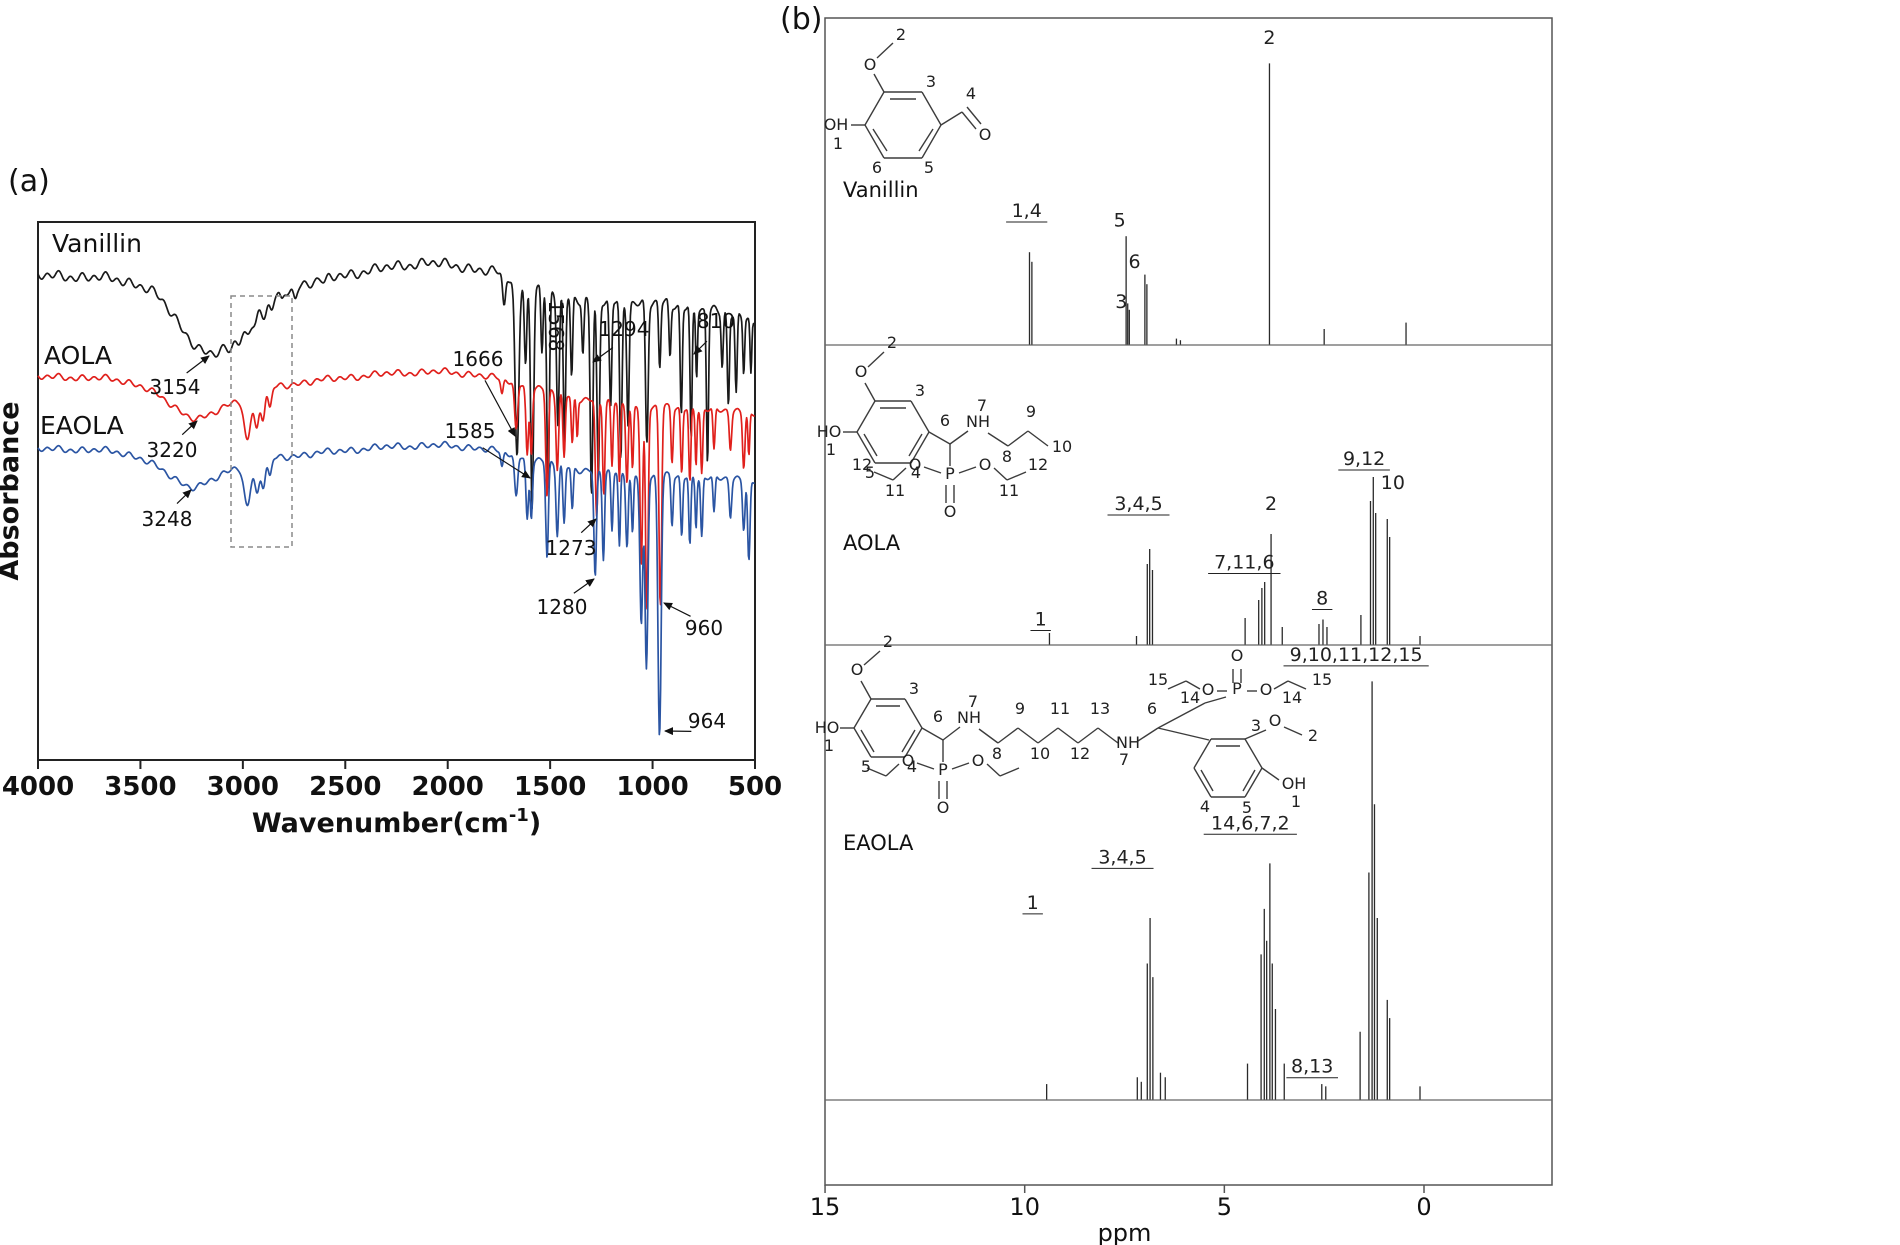 The image size is (1900, 1245). What do you see at coordinates (140, 787) in the screenshot?
I see `ftir-xtick-3500: 3500` at bounding box center [140, 787].